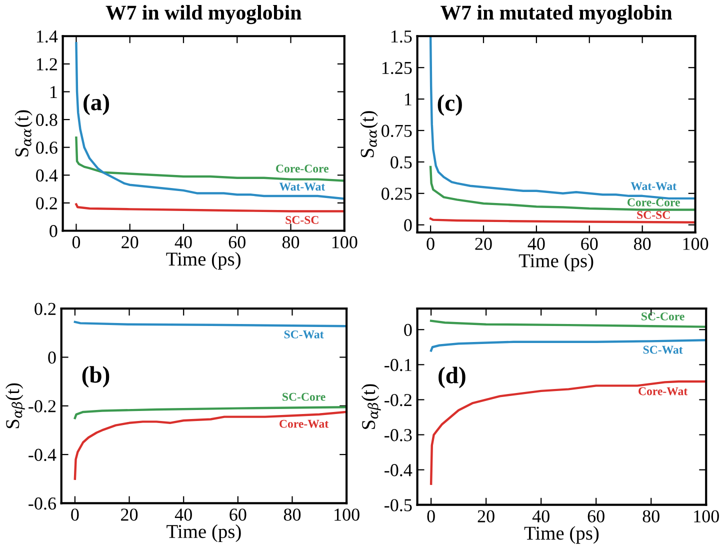 This screenshot has height=556, width=722. What do you see at coordinates (397, 131) in the screenshot?
I see `y-tick-label: 0.75` at bounding box center [397, 131].